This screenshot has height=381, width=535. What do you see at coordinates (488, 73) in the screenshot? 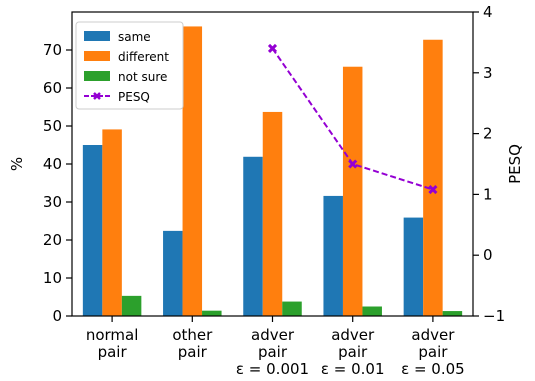
I see `y2-tick-label: 3` at bounding box center [488, 73].